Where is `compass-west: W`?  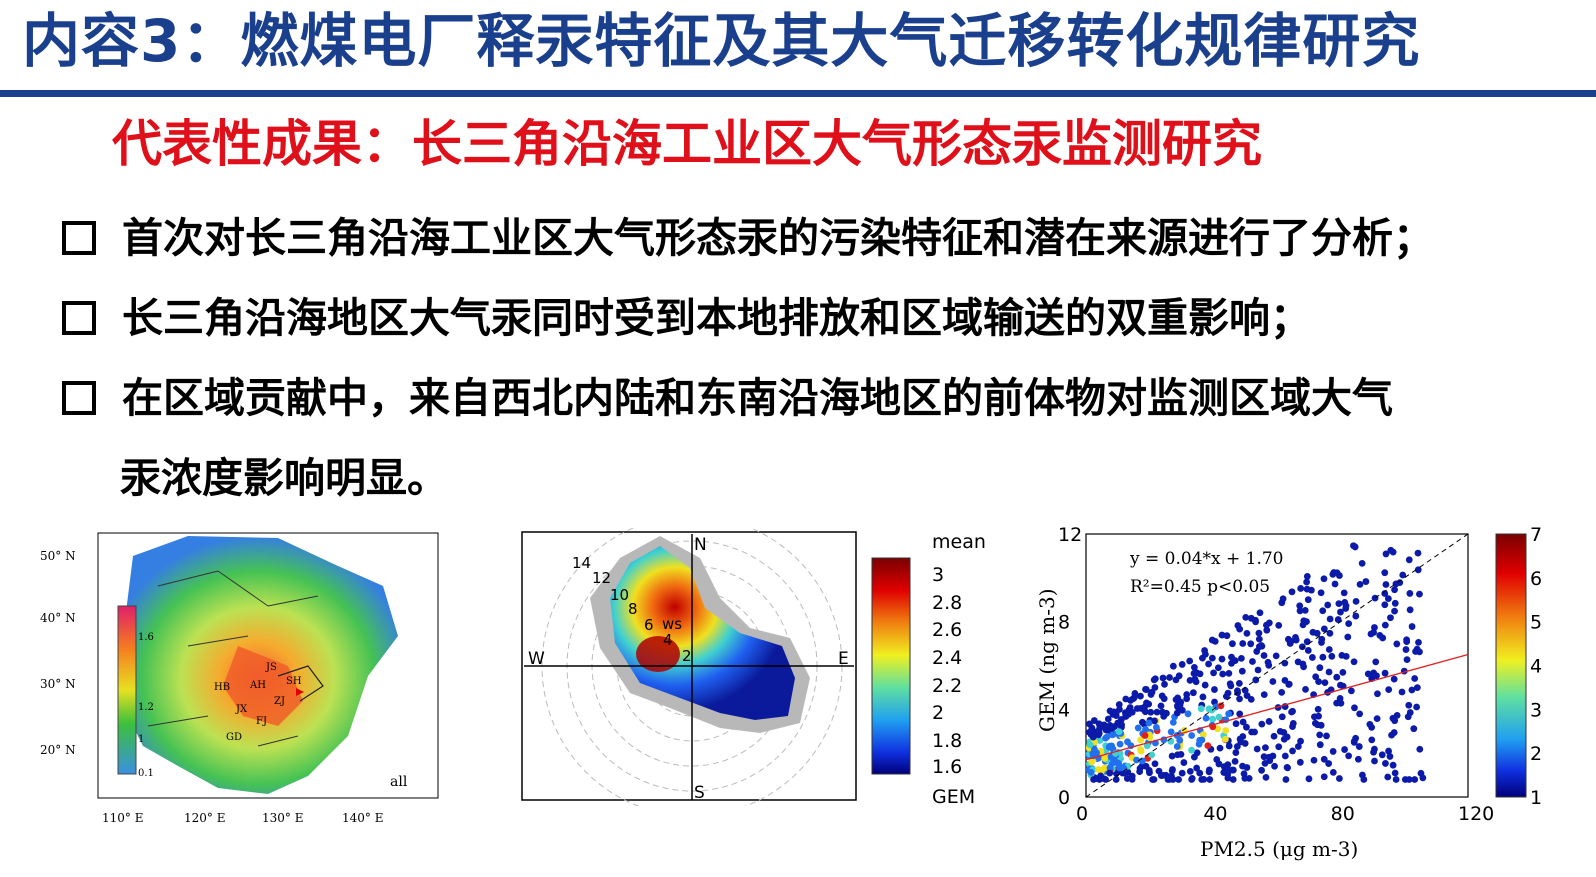 compass-west: W is located at coordinates (536, 659).